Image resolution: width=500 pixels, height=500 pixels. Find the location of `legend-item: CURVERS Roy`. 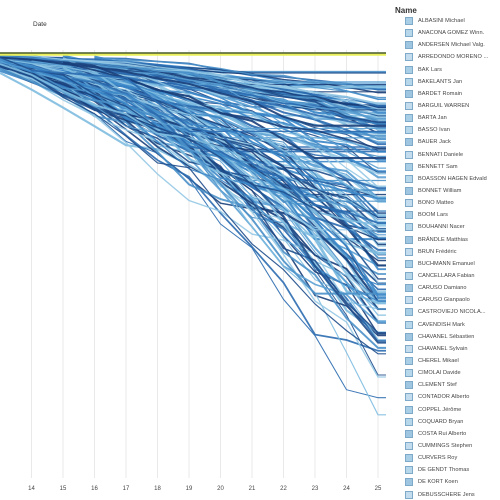

legend-item: CURVERS Roy is located at coordinates (452, 458).